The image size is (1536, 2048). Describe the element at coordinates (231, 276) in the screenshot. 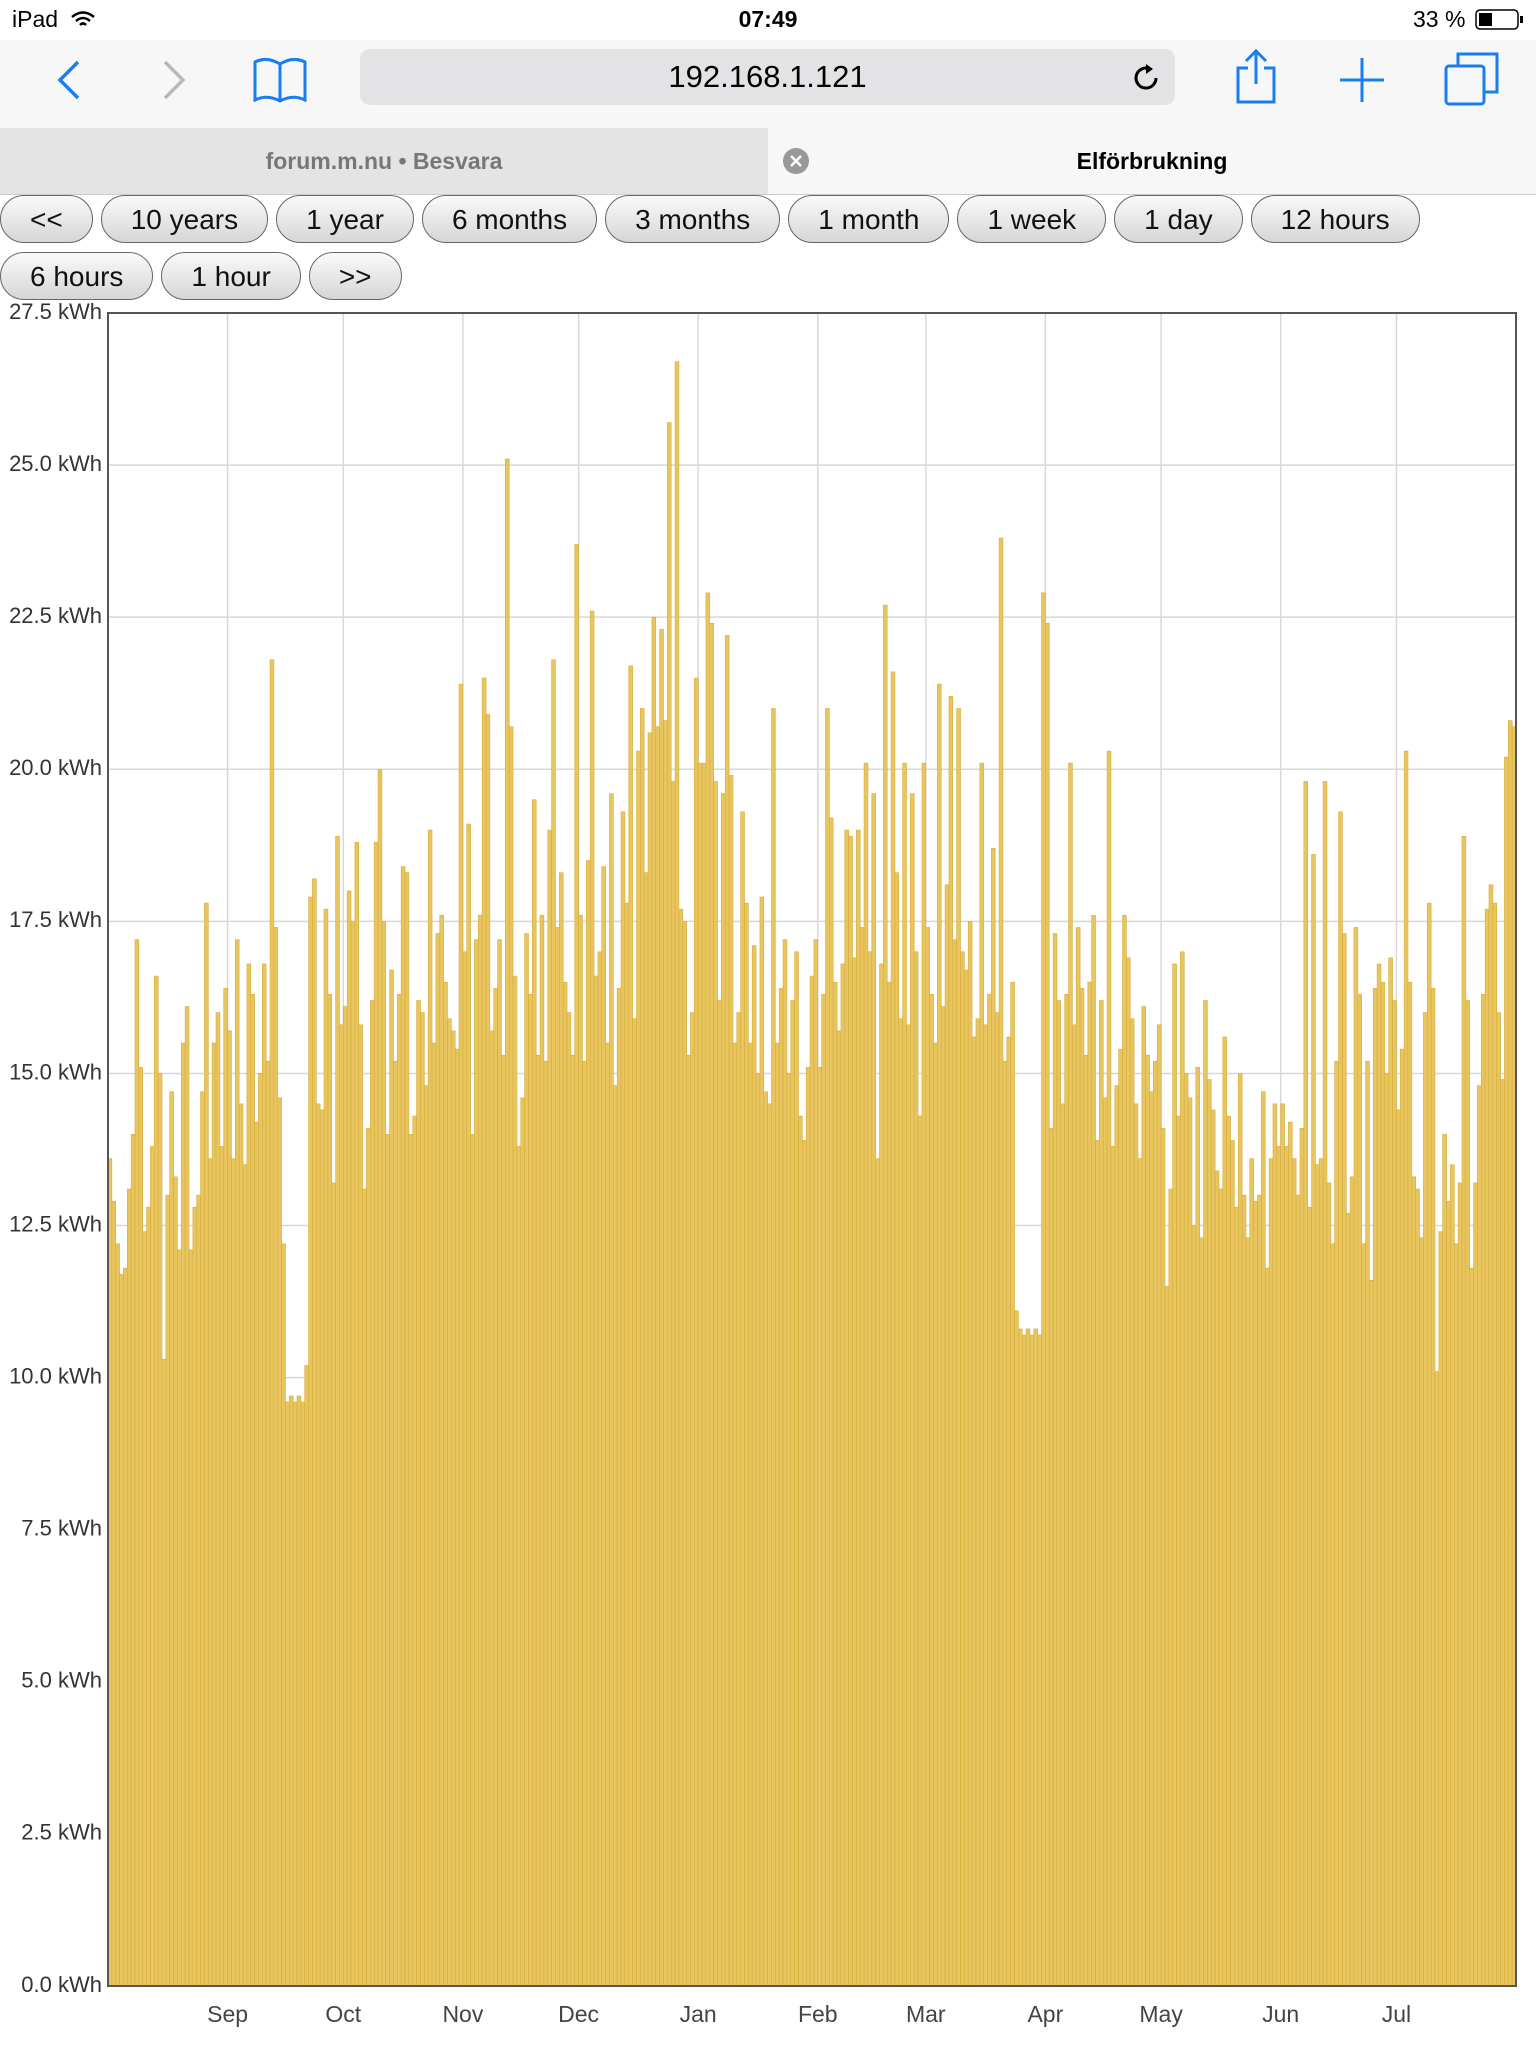

I see `range-button: 1 hour` at that location.